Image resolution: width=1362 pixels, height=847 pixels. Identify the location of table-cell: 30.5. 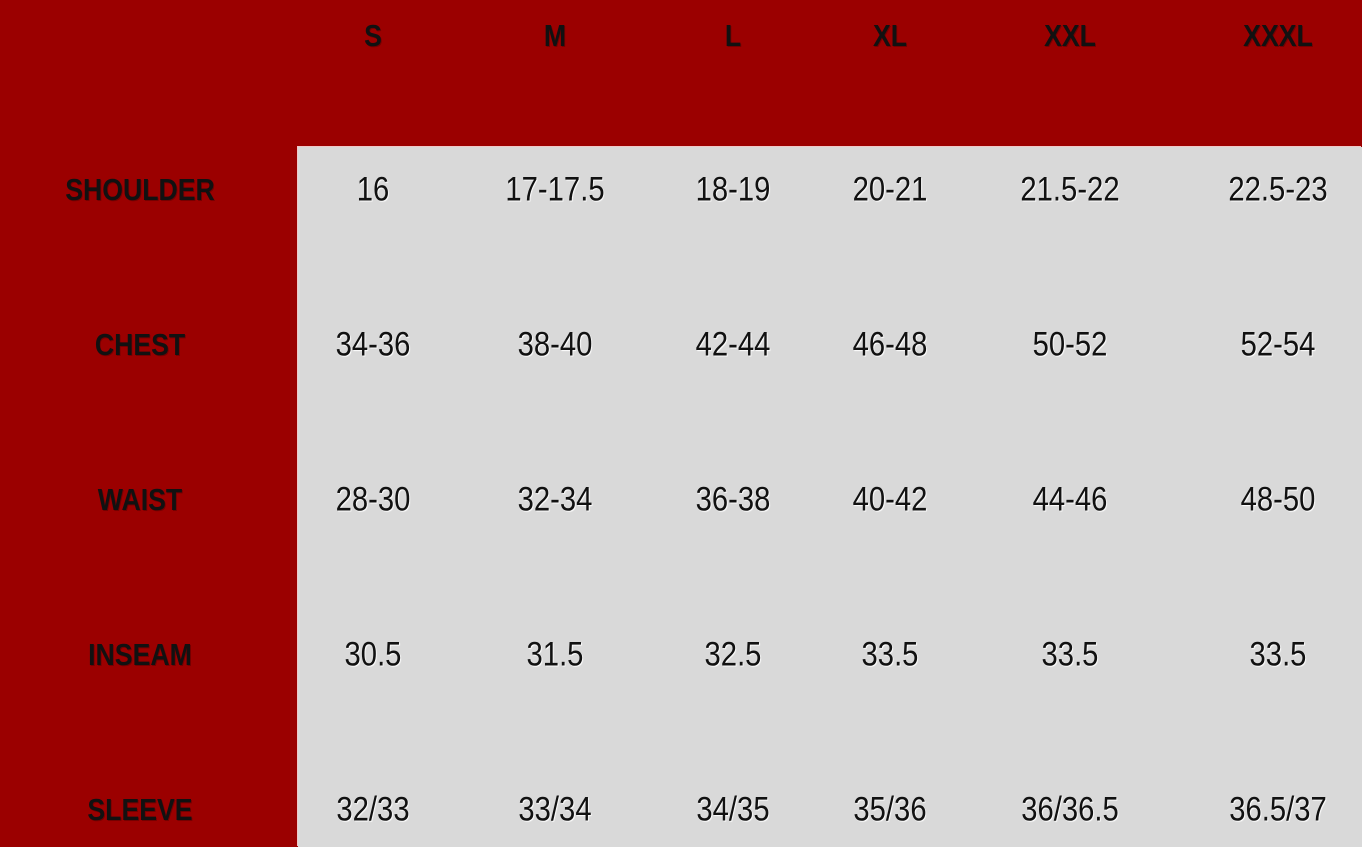
(373, 654).